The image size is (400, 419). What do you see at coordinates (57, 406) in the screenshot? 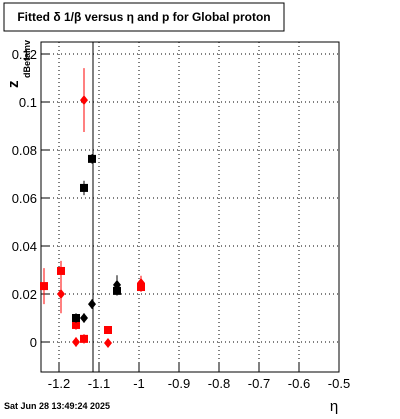
I see `footer: Sat Jun 28 13:49:24 2025` at bounding box center [57, 406].